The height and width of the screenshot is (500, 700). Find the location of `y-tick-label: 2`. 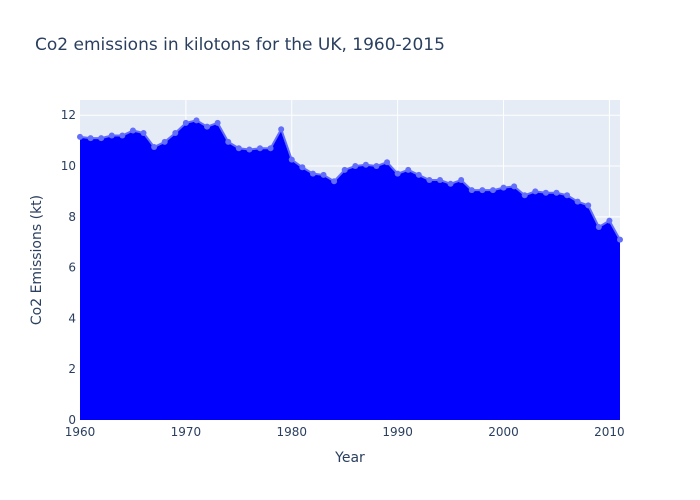

y-tick-label: 2 is located at coordinates (72, 369).